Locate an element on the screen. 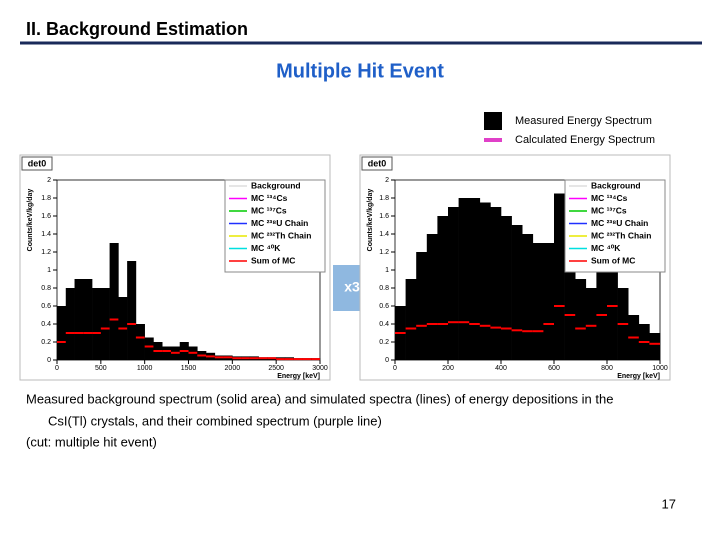 This screenshot has width=720, height=540. legend-label: Measured Energy Spectrum is located at coordinates (583, 121).